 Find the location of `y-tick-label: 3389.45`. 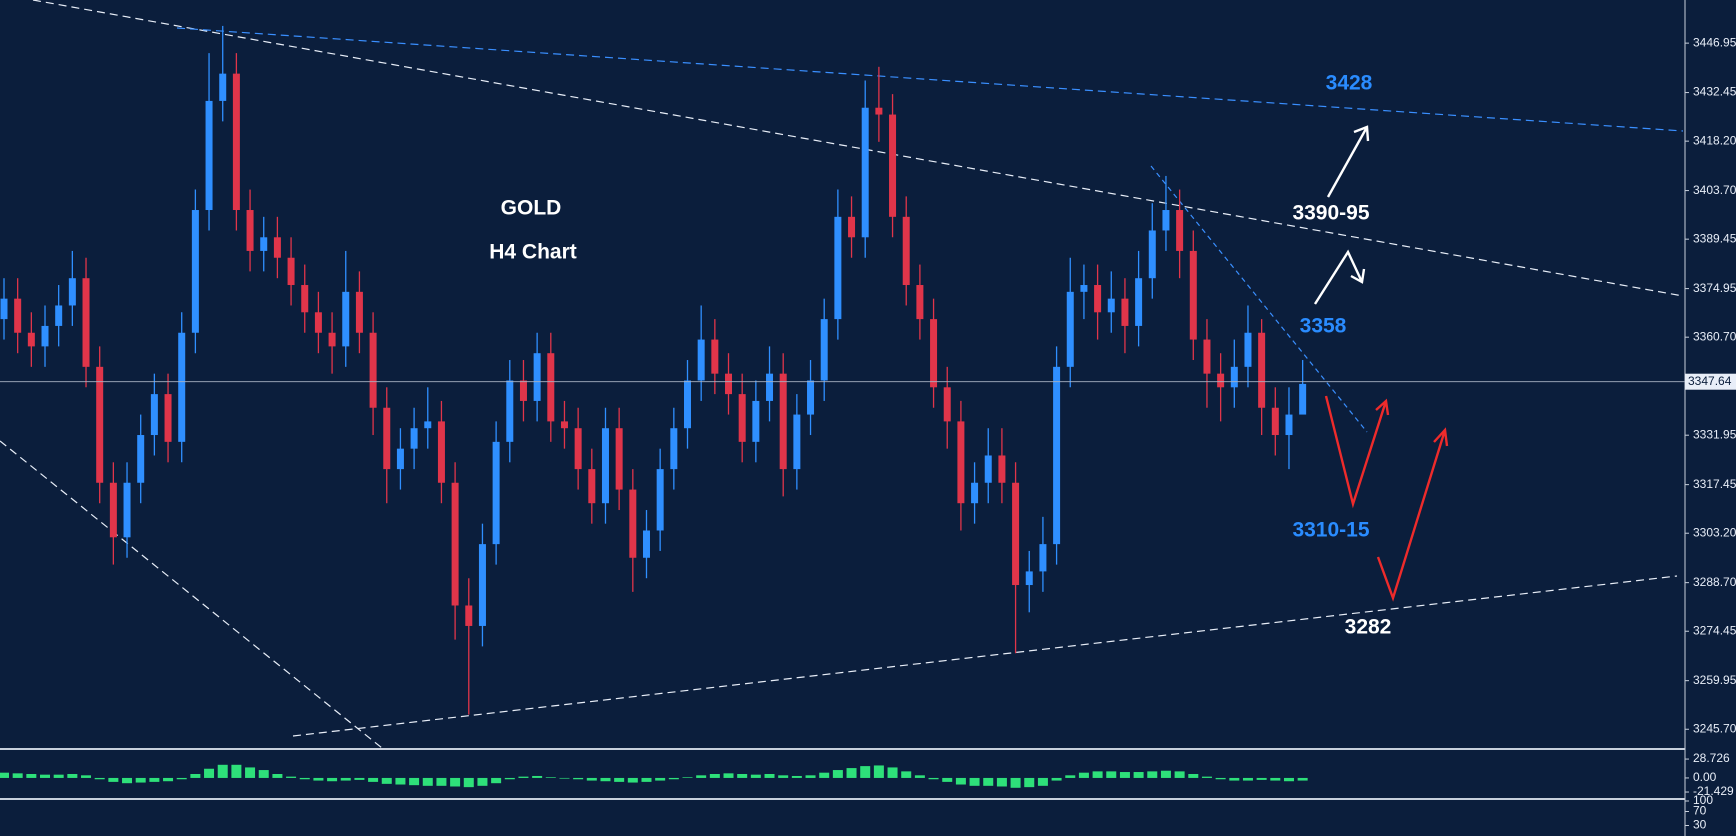

y-tick-label: 3389.45 is located at coordinates (1714, 238).